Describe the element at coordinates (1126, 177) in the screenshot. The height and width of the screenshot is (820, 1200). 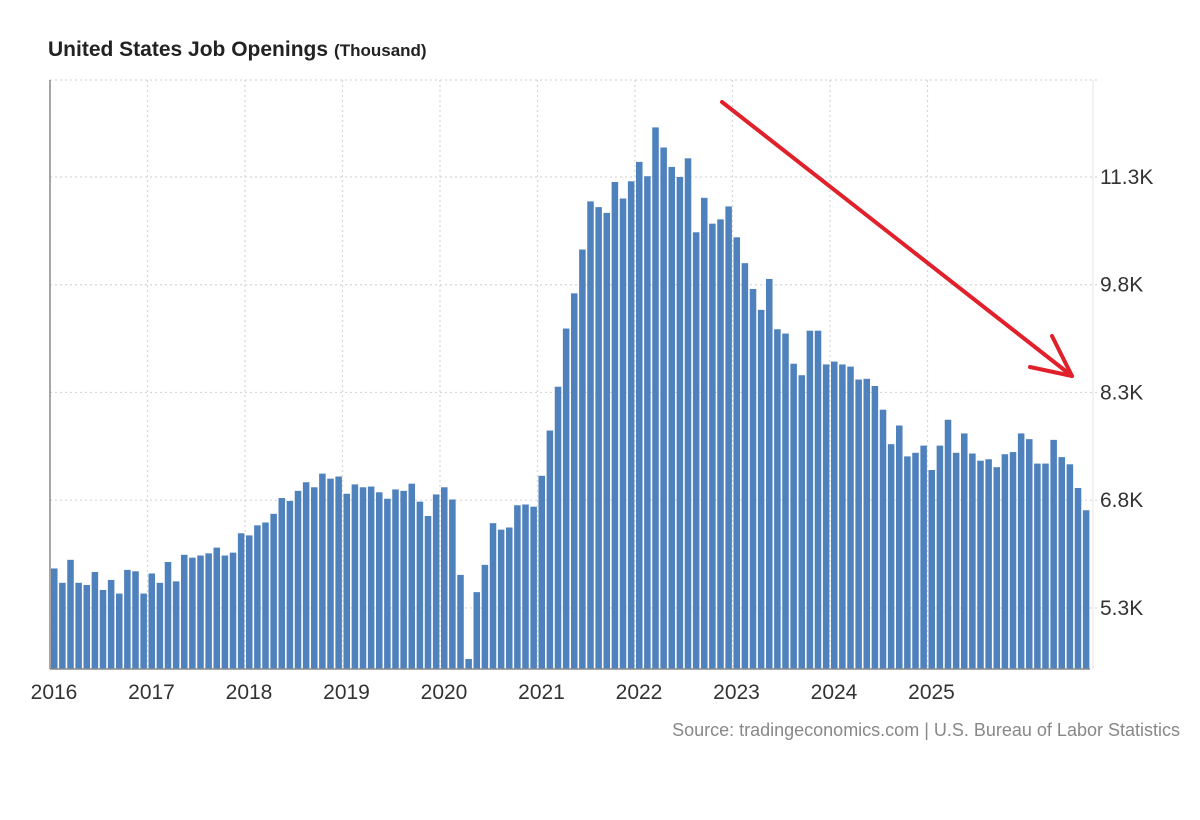
I see `y-tick-label: 11.3K` at that location.